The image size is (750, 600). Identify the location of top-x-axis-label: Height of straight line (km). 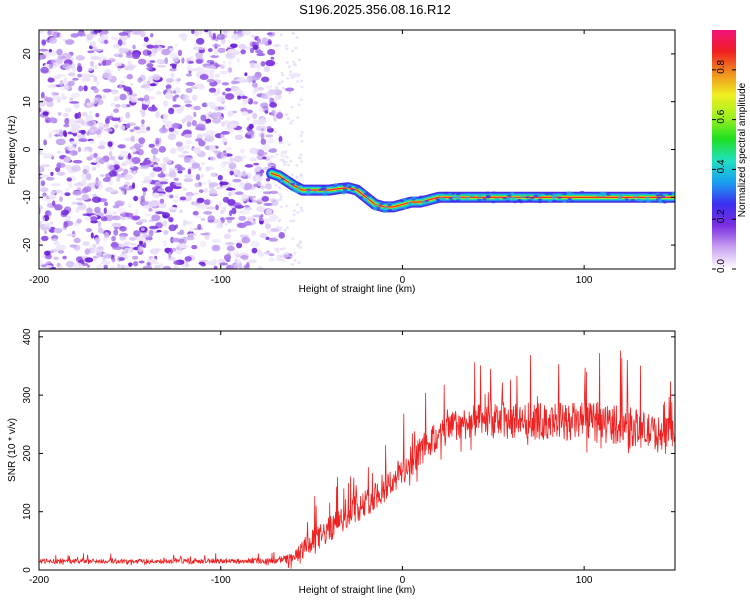
(357, 289).